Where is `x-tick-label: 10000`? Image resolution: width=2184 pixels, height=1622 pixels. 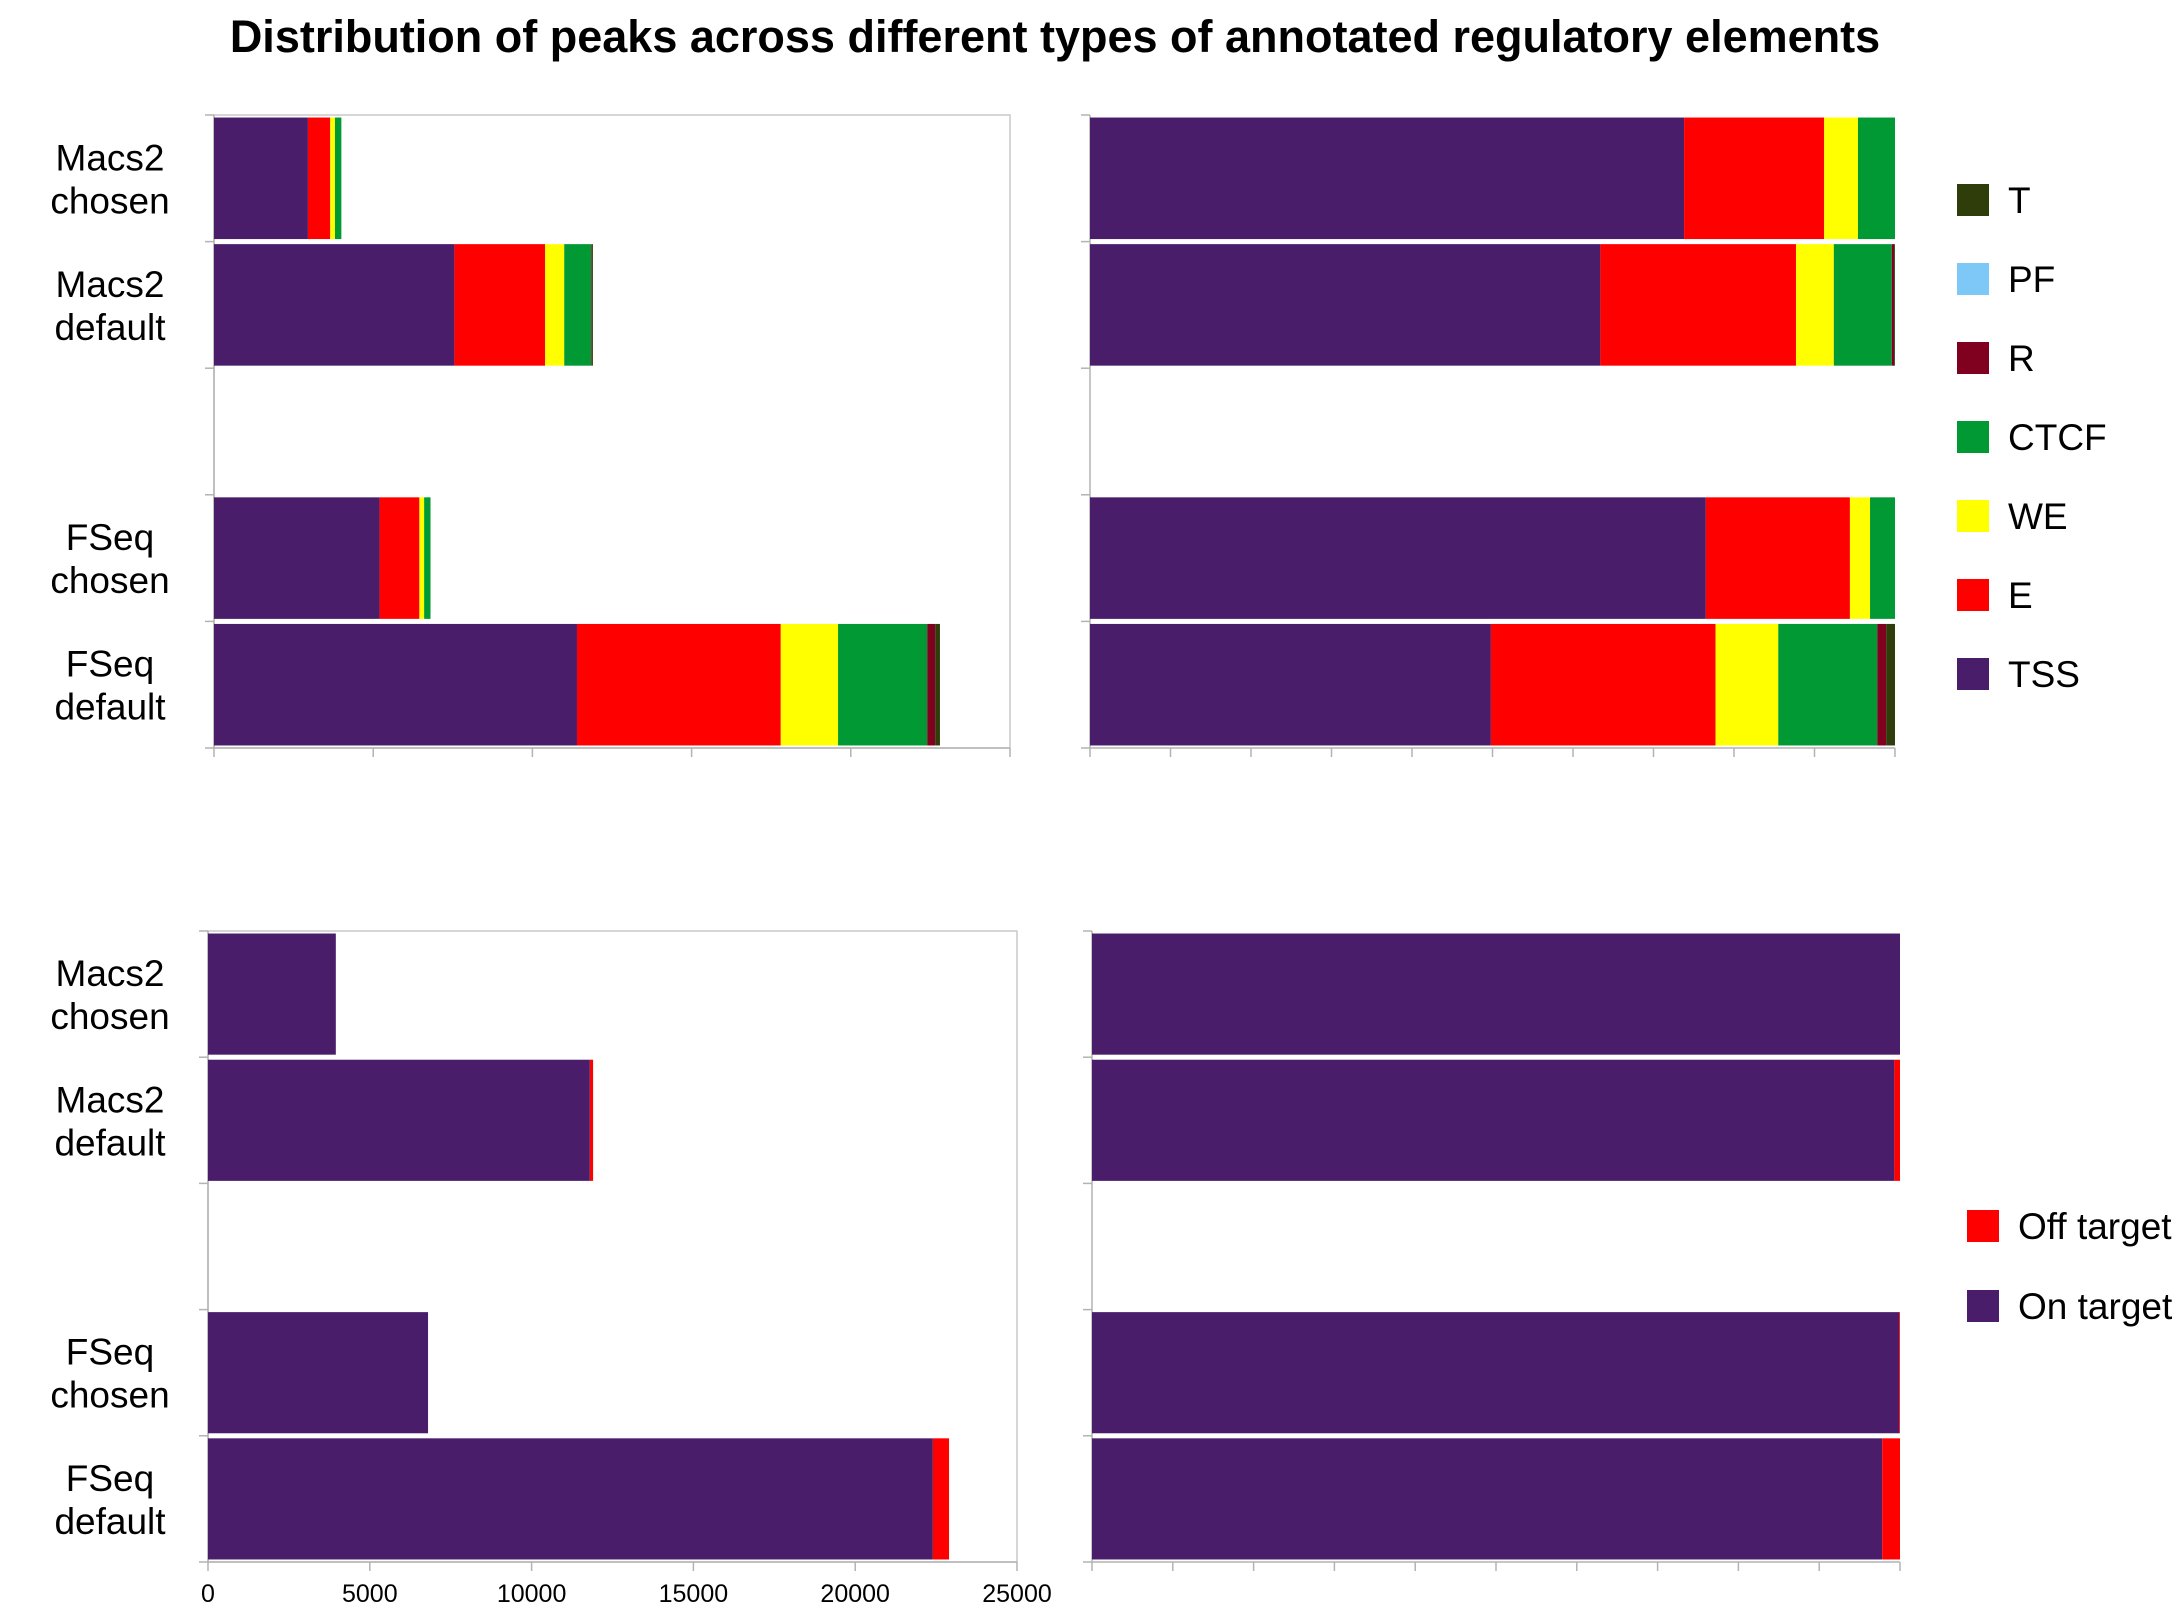 x-tick-label: 10000 is located at coordinates (532, 1594).